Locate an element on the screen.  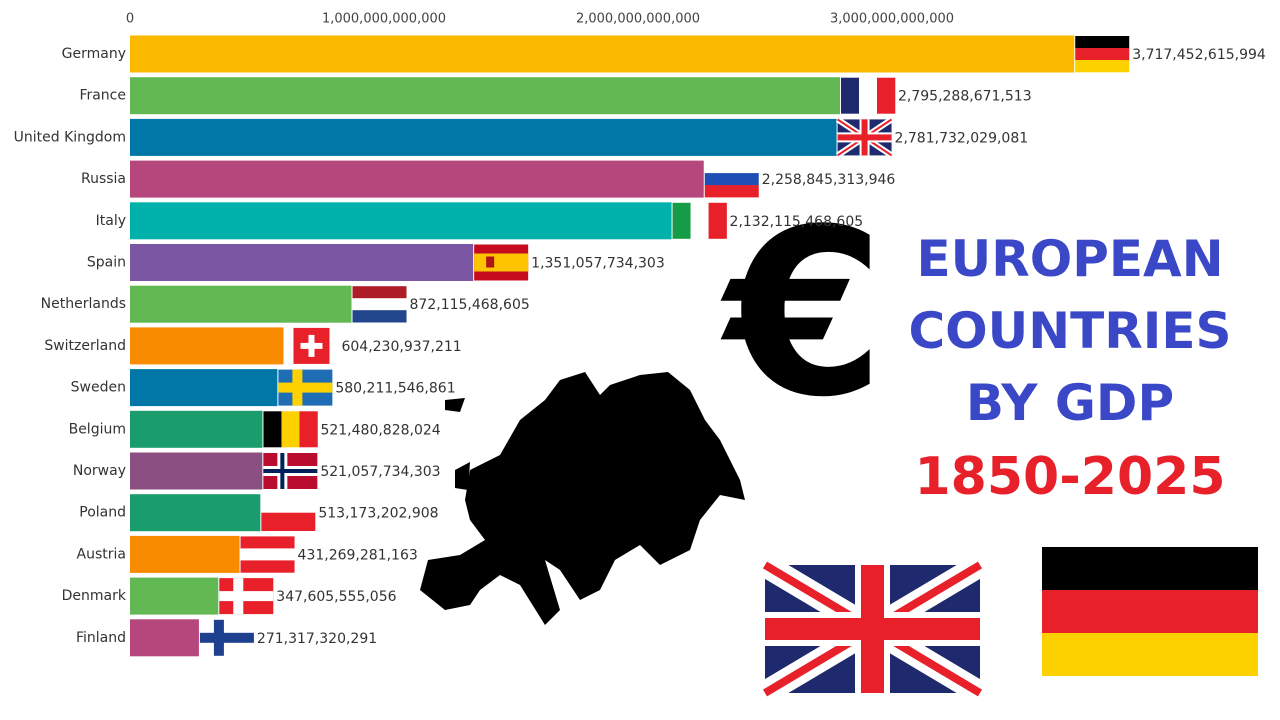
europe-map is located at coordinates (582, 498).